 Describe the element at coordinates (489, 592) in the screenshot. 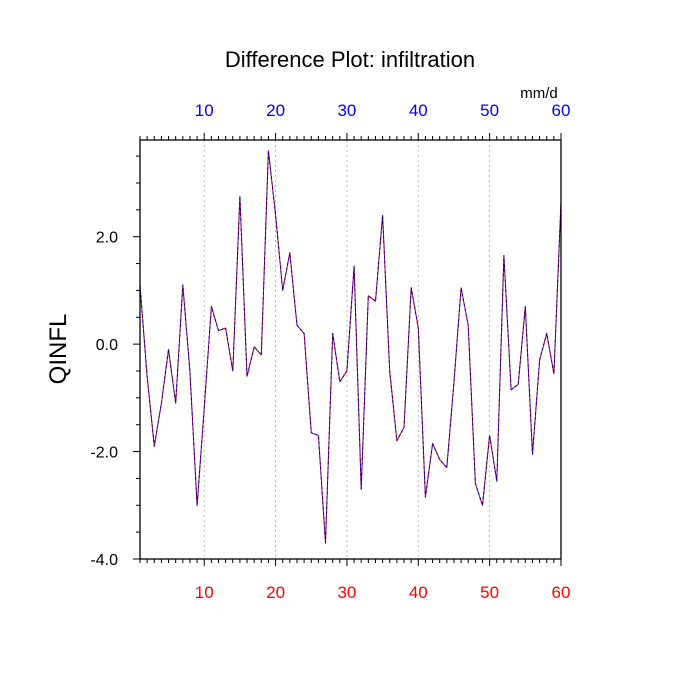

I see `x-bottom-tick-label: 50` at that location.